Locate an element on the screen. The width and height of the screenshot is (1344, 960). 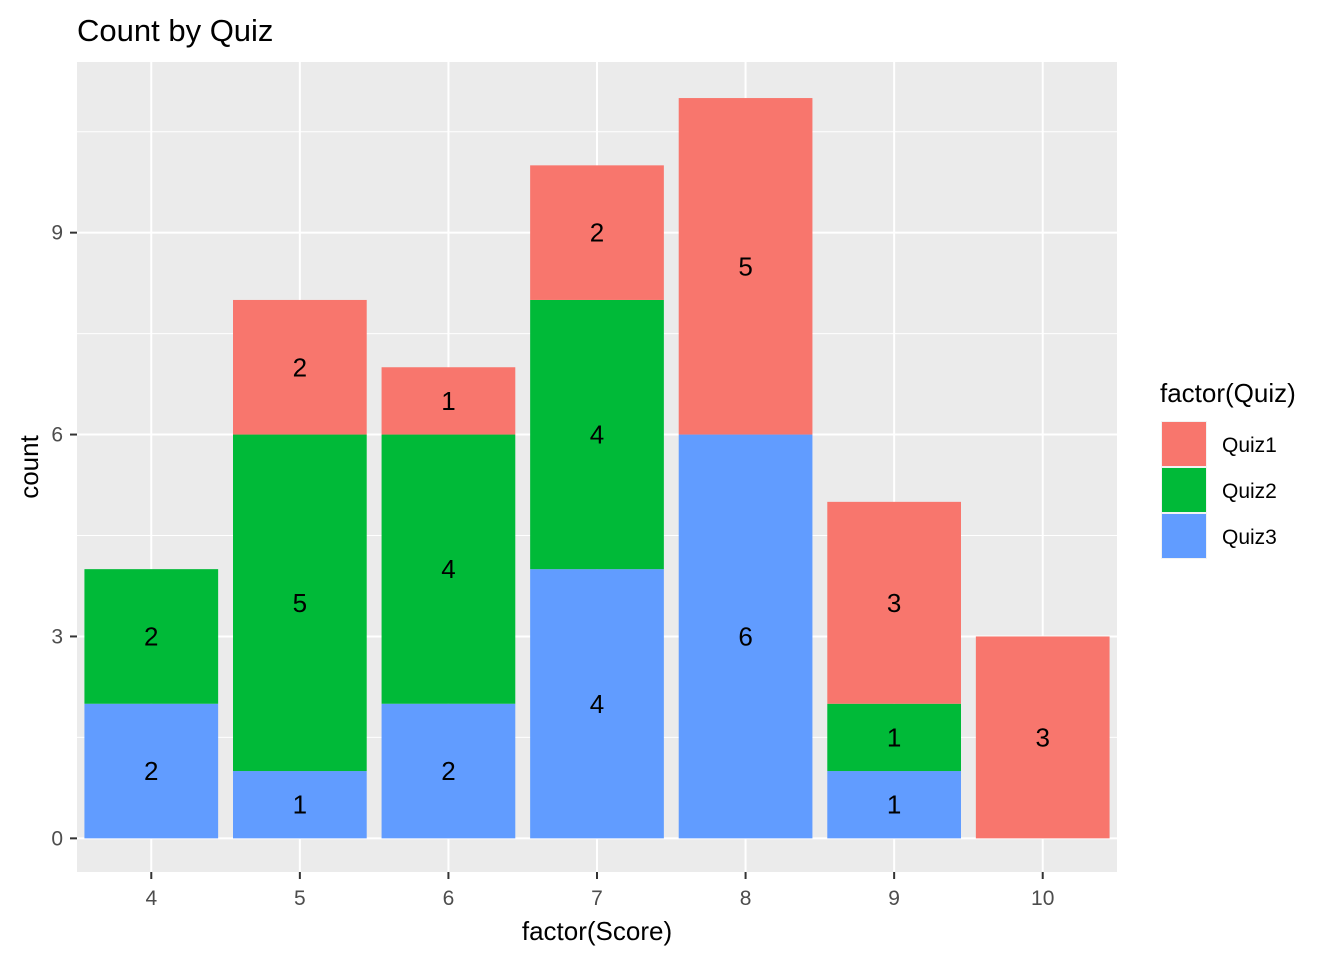
x-tick-label: 10 is located at coordinates (1042, 898).